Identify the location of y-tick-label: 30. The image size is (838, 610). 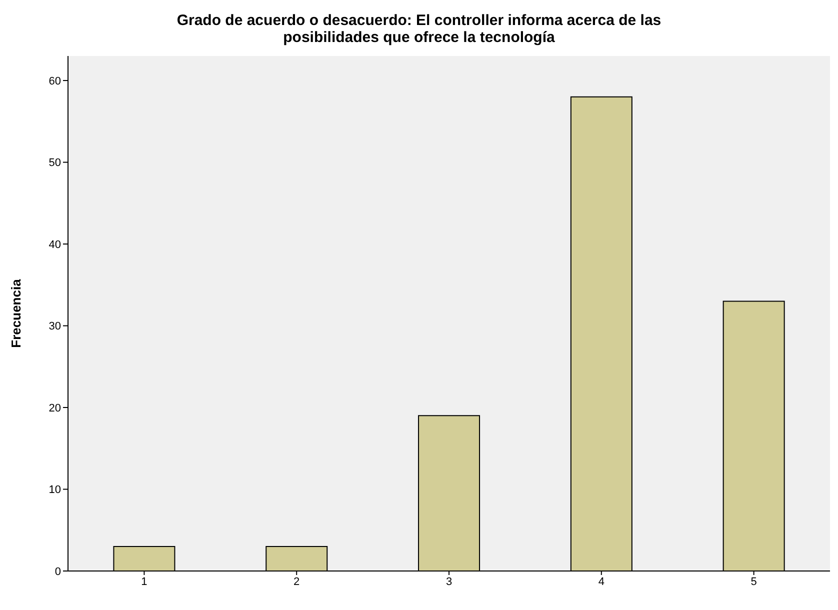
(54, 326).